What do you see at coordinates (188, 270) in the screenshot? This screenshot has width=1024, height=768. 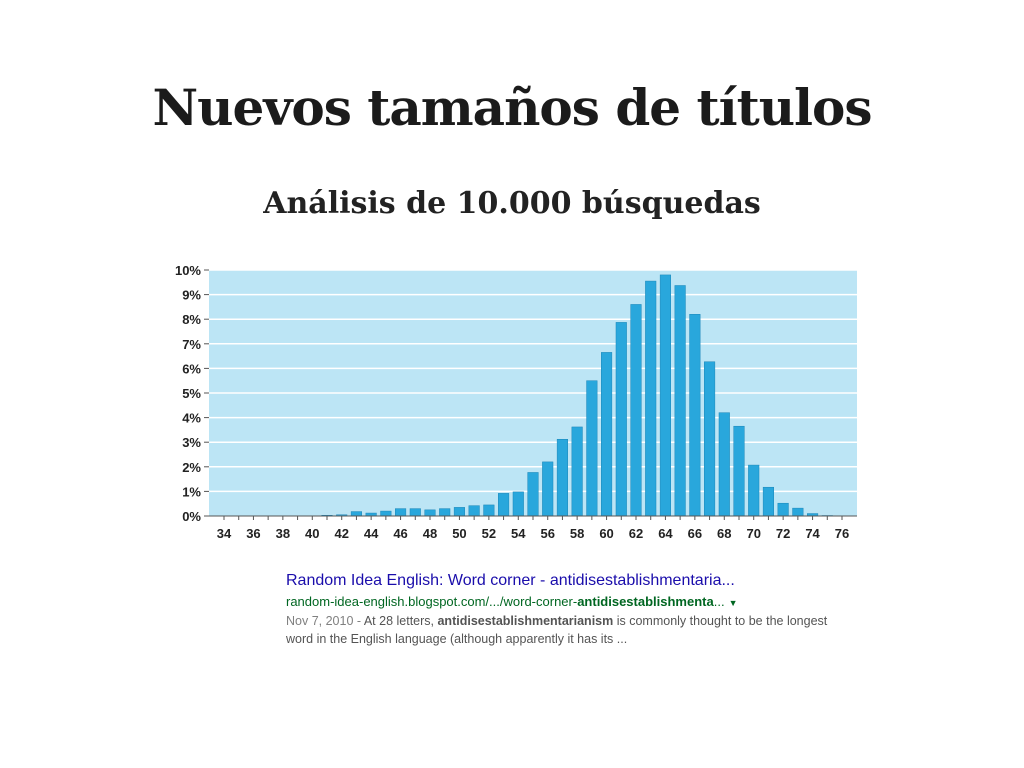 I see `y-tick-label: 10%` at bounding box center [188, 270].